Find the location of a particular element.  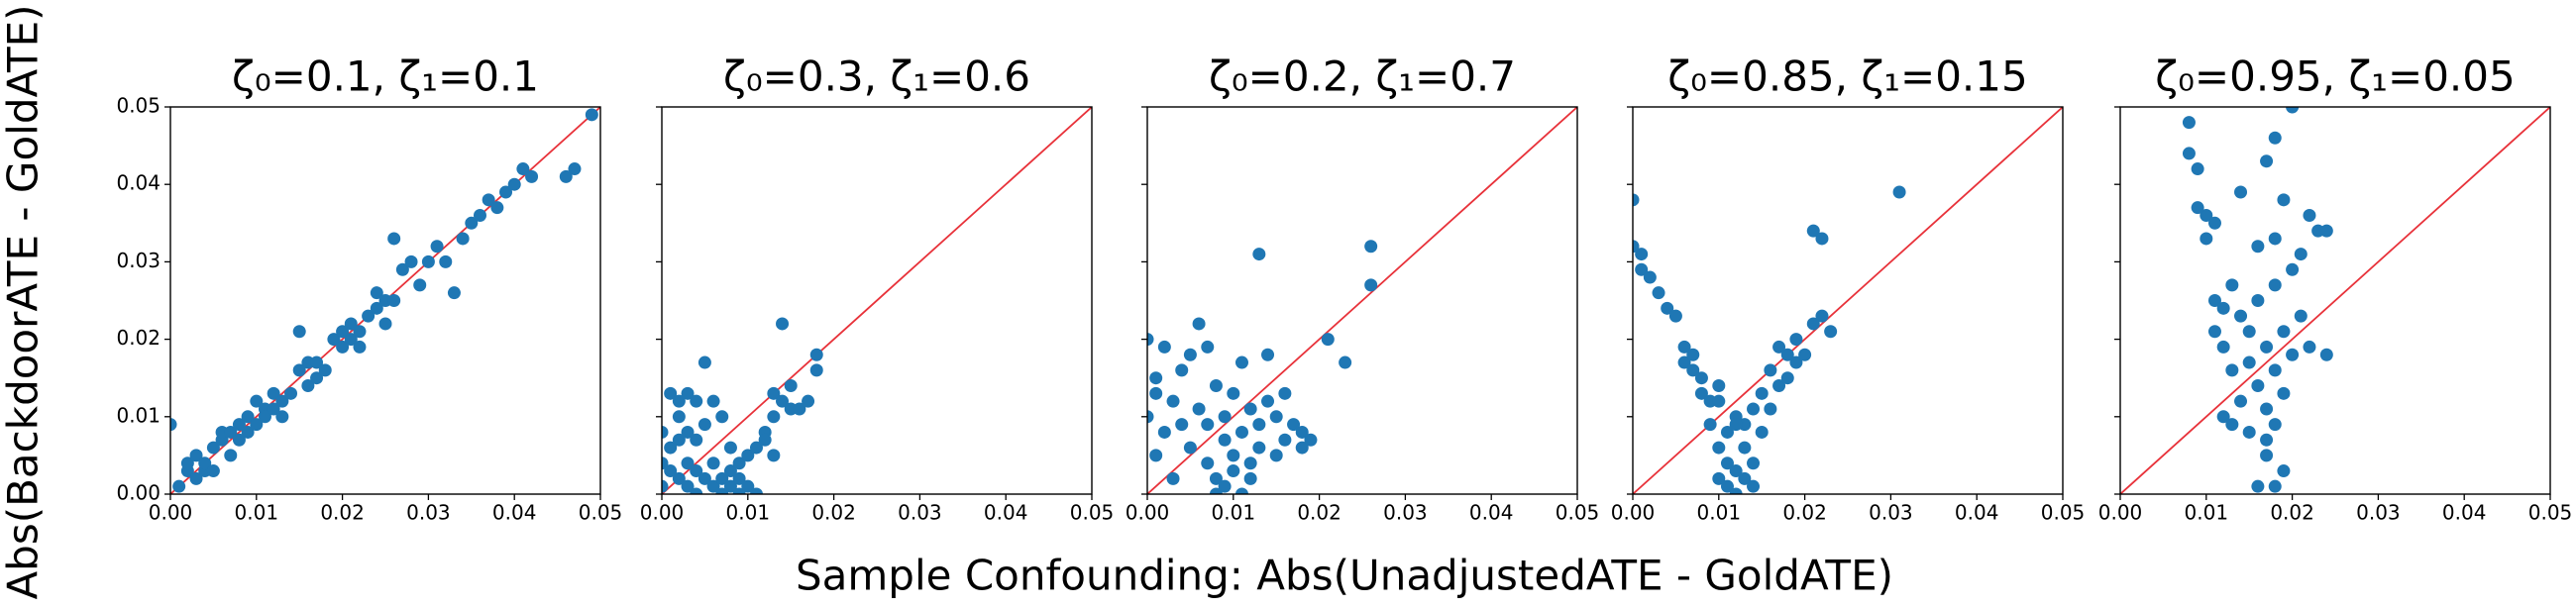

subplot-title: ζ₀=0.2, ζ₁=0.7 is located at coordinates (1362, 76).